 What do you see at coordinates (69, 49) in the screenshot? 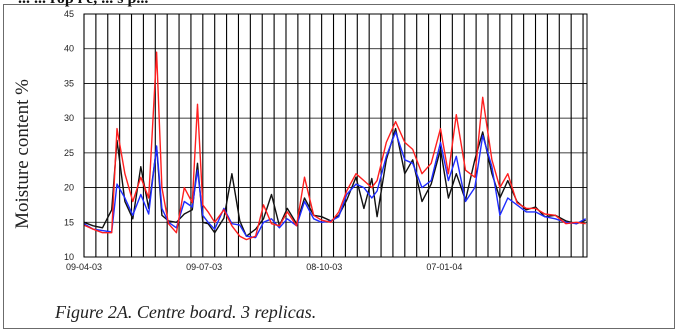
I see `y-tick-label: 40` at bounding box center [69, 49].